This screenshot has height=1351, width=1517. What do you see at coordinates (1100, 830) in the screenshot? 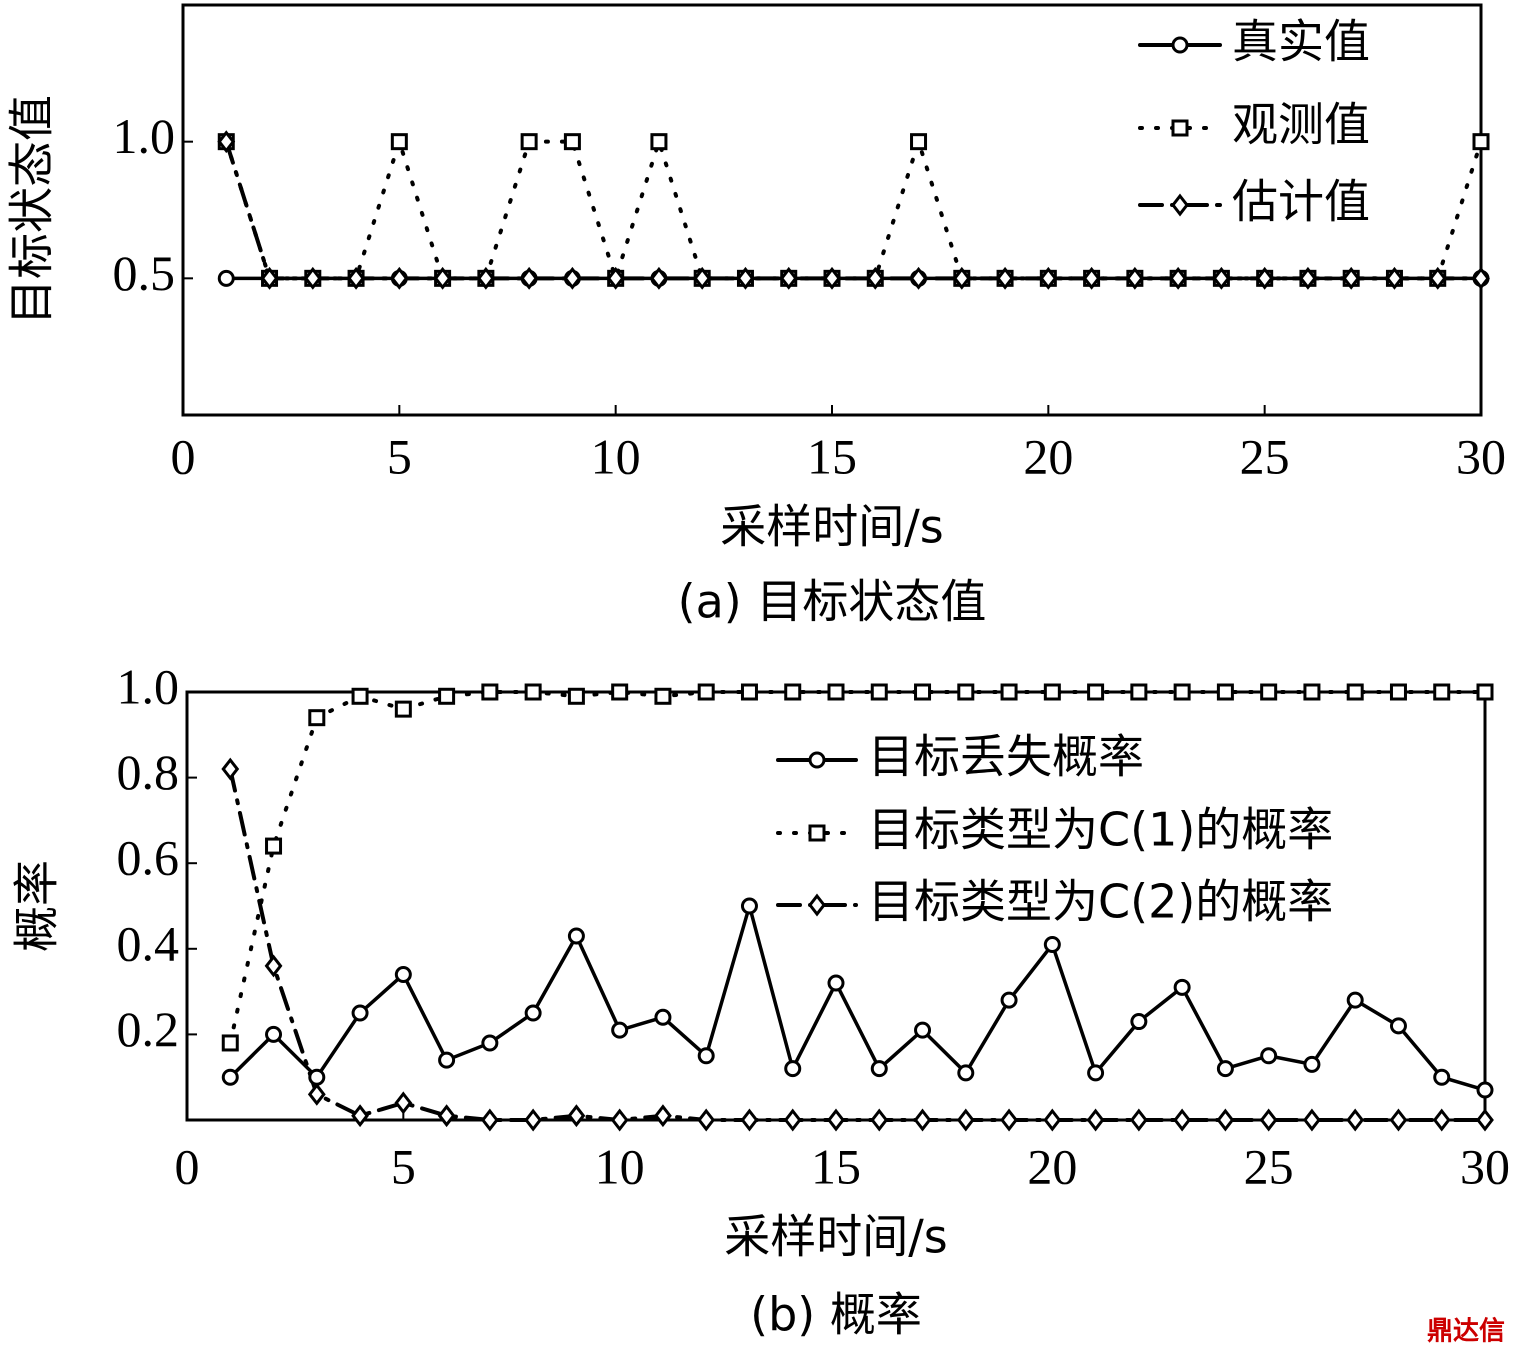
I see `legend-label: 目标类型为C(1)的概率` at bounding box center [1100, 830].